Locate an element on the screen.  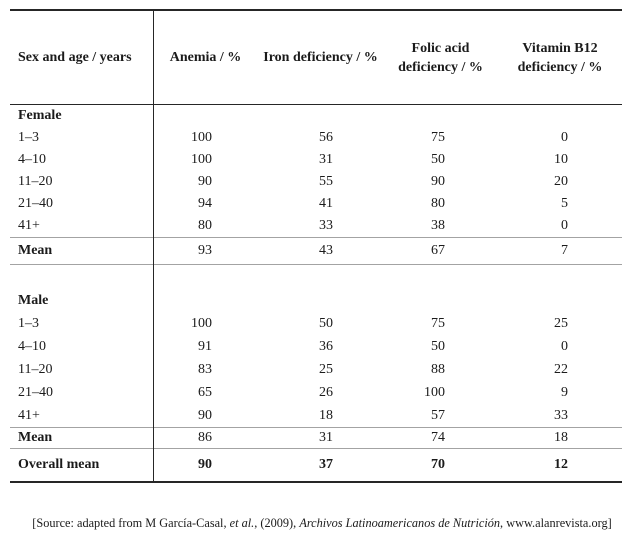
table-row-male-1-3: 1–3 100 50 75 25 is located at coordinates (316, 323).